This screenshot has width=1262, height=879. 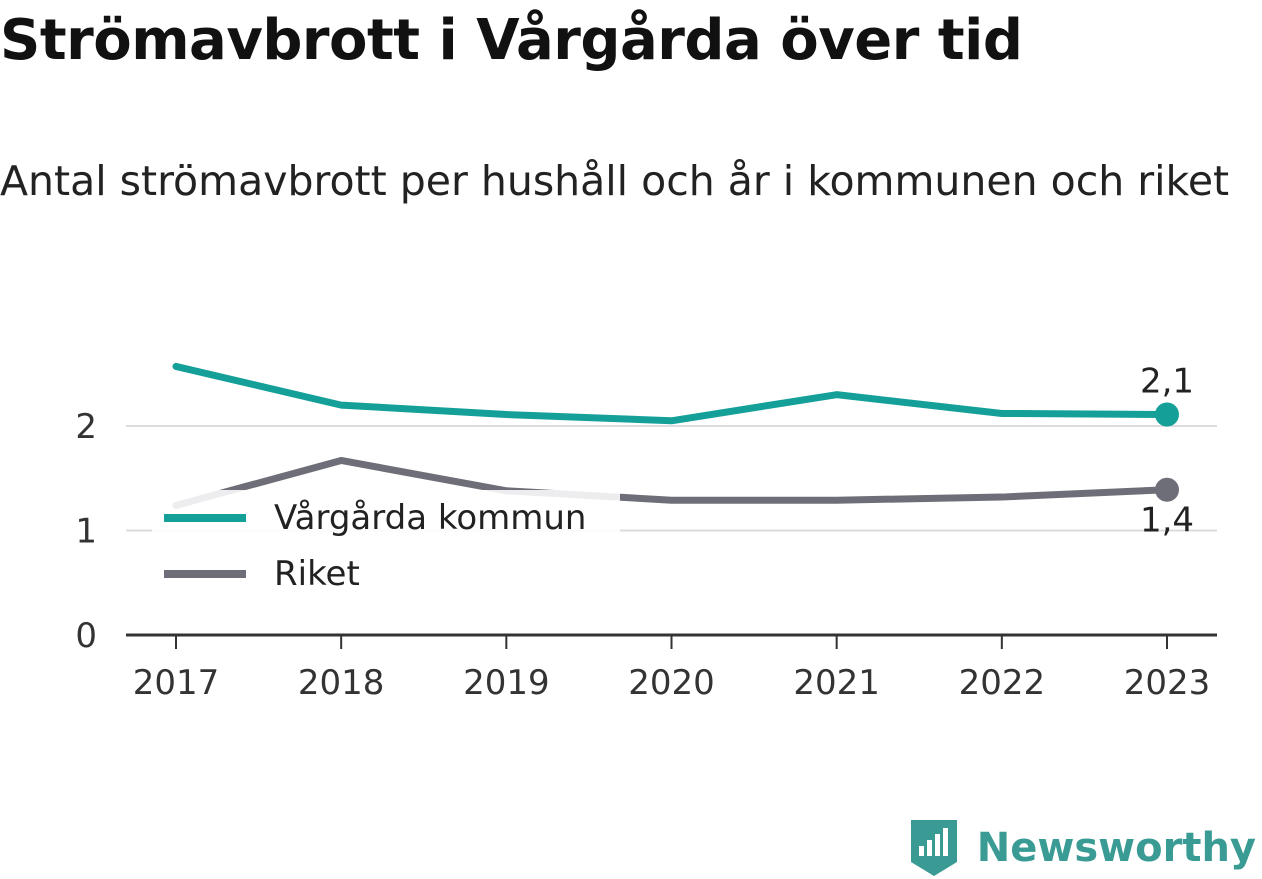 I want to click on brand-name: Newsworthy, so click(x=1116, y=848).